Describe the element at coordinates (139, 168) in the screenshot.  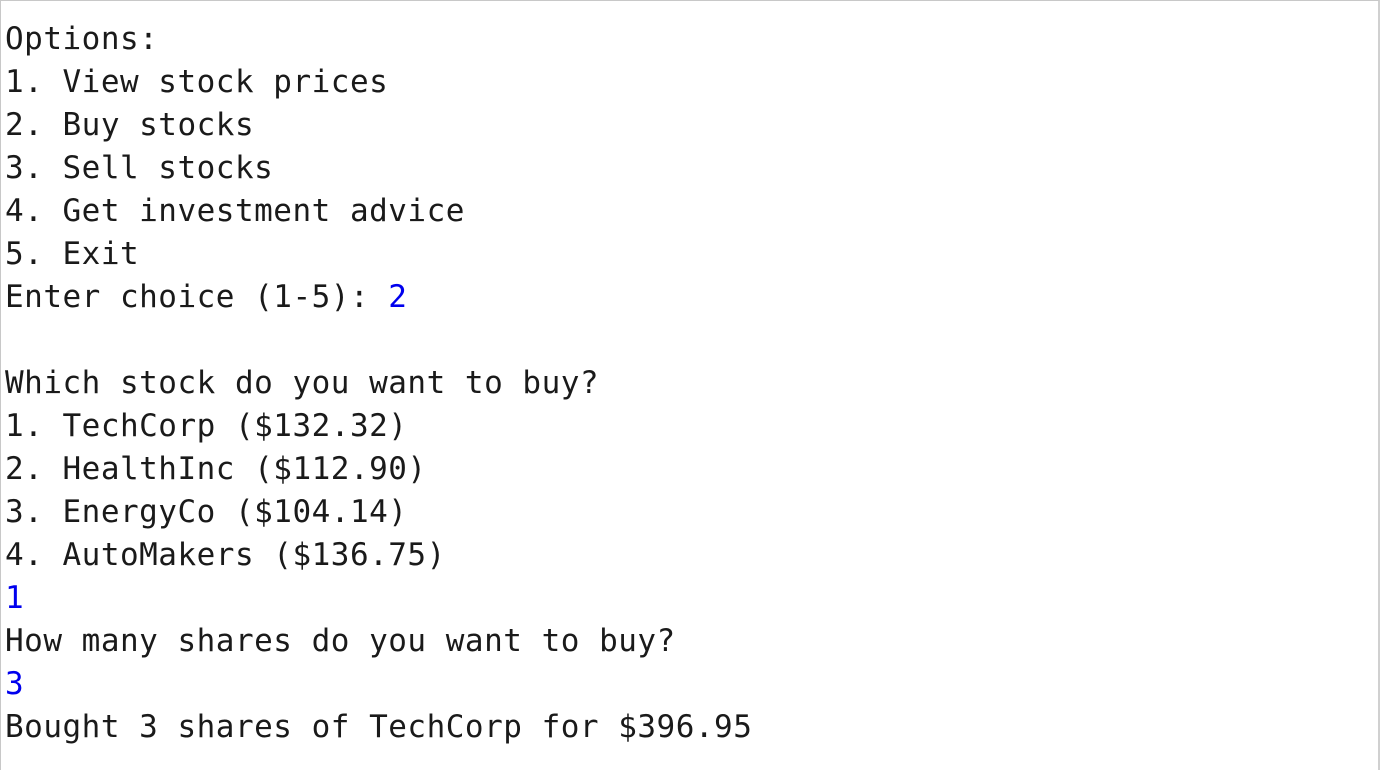
I see `menu-item-sell: 3. Sell stocks` at that location.